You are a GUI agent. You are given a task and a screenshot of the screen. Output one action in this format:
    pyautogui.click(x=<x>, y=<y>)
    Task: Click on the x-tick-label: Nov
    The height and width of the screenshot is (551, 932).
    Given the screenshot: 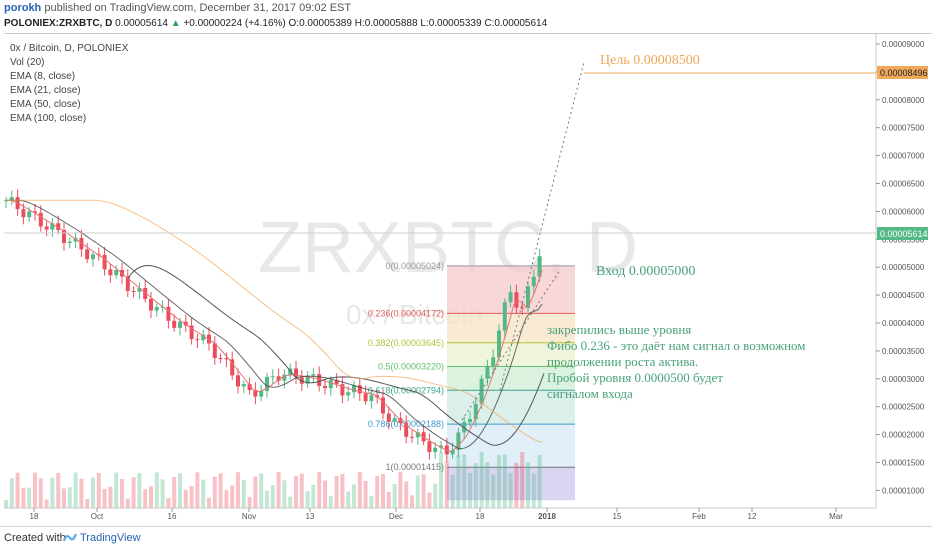 What is the action you would take?
    pyautogui.click(x=249, y=516)
    